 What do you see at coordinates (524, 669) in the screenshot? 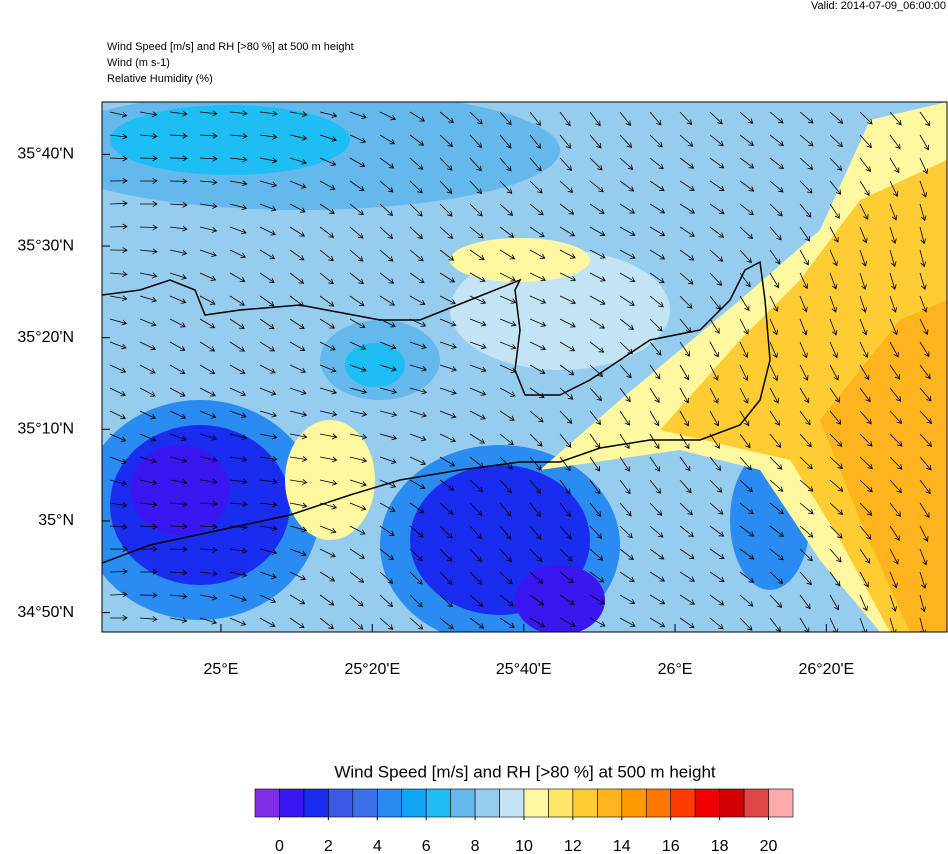
I see `x-tick-label: 25°40'E` at bounding box center [524, 669].